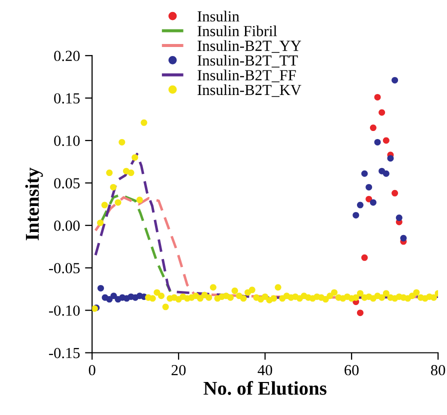  Describe the element at coordinates (92, 370) in the screenshot. I see `x-tick-label: 0` at that location.